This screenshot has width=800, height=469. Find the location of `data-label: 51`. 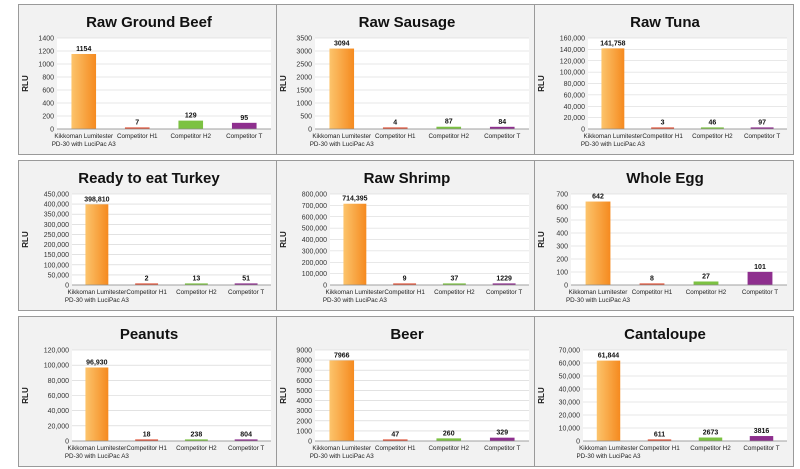

data-label: 51 is located at coordinates (246, 278).